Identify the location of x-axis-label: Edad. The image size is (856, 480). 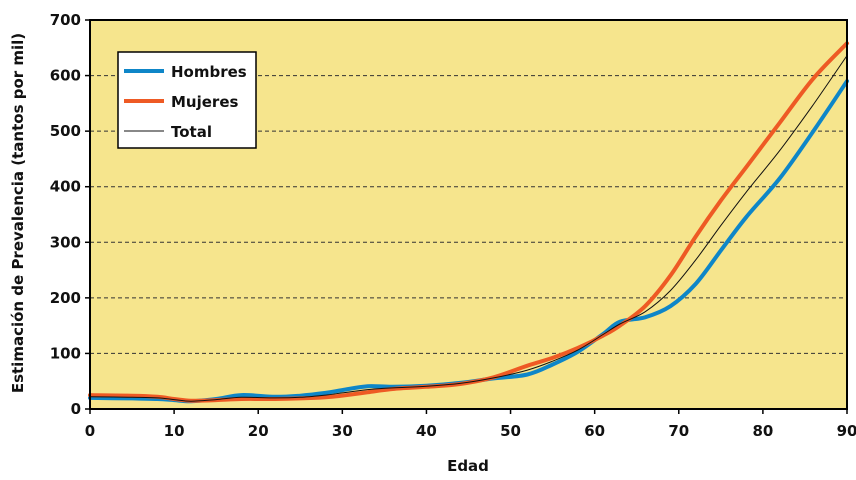
(468, 466).